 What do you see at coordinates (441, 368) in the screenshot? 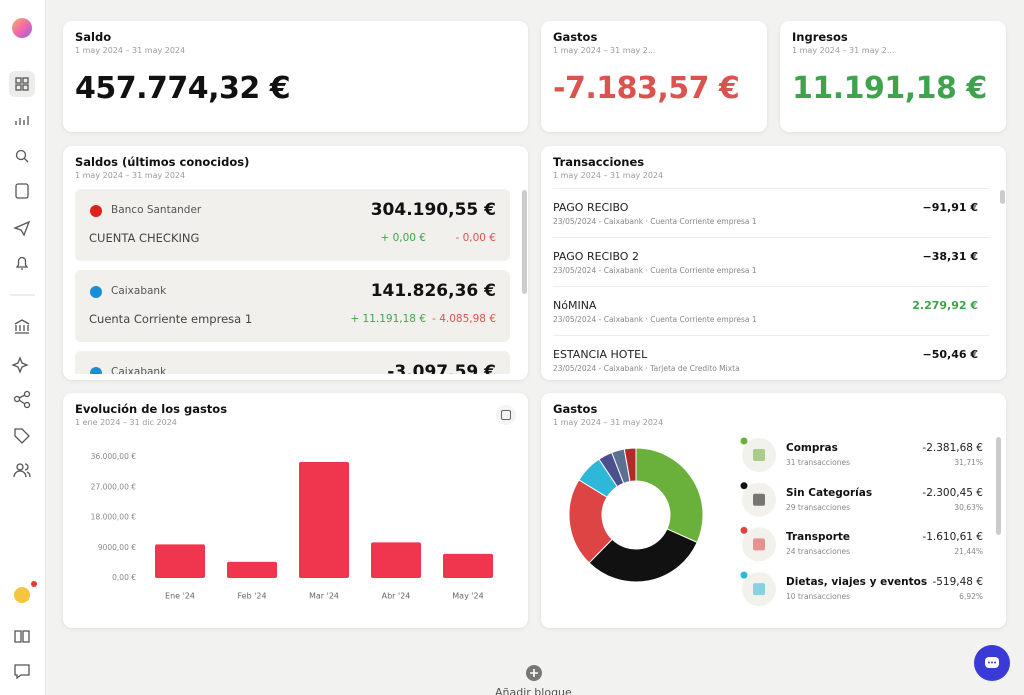
I see `account-balance: -3.097,59 €` at bounding box center [441, 368].